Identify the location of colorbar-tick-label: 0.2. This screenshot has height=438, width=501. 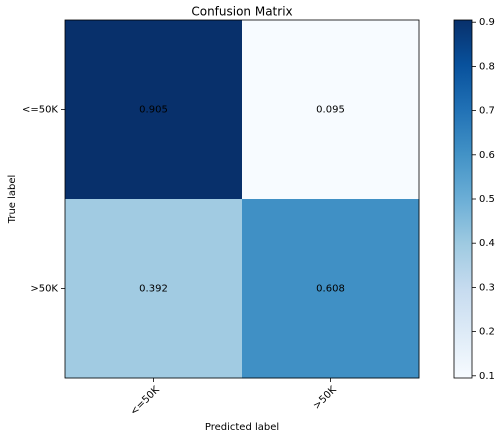
(487, 332).